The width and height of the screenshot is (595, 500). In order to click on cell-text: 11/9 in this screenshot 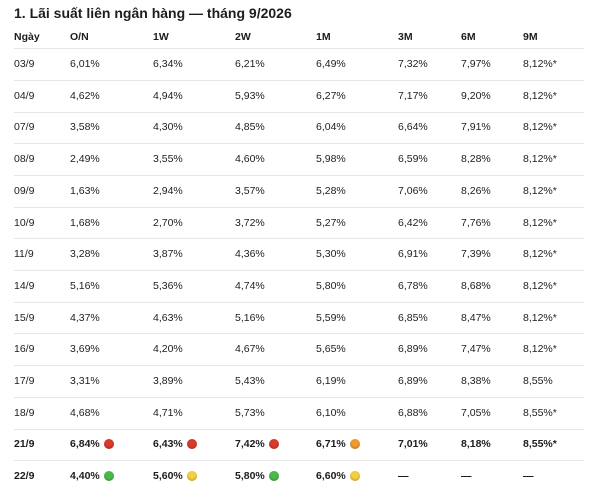, I will do `click(24, 254)`.